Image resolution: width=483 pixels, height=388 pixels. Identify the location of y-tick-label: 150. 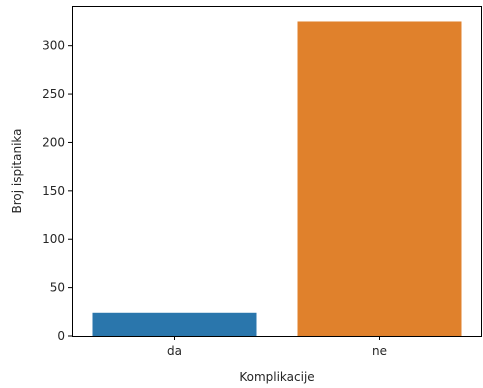
(53, 191).